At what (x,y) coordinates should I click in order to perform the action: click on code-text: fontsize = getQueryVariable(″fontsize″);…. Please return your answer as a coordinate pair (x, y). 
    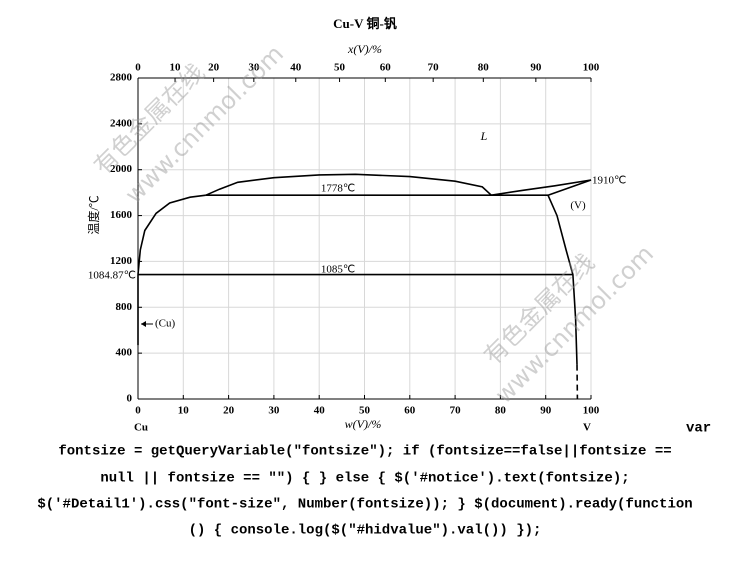
    Looking at the image, I should click on (364, 452).